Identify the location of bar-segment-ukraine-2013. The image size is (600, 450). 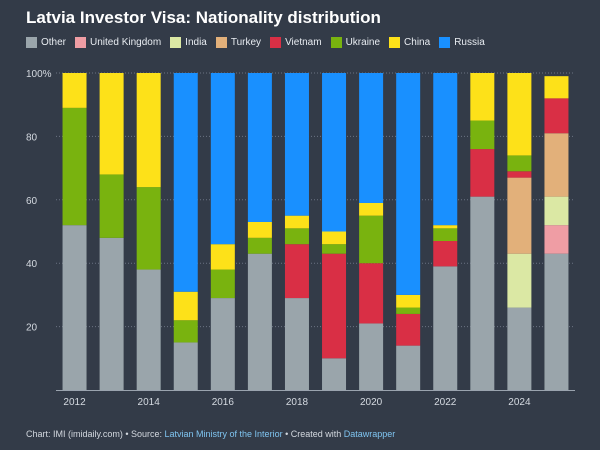
(111, 206).